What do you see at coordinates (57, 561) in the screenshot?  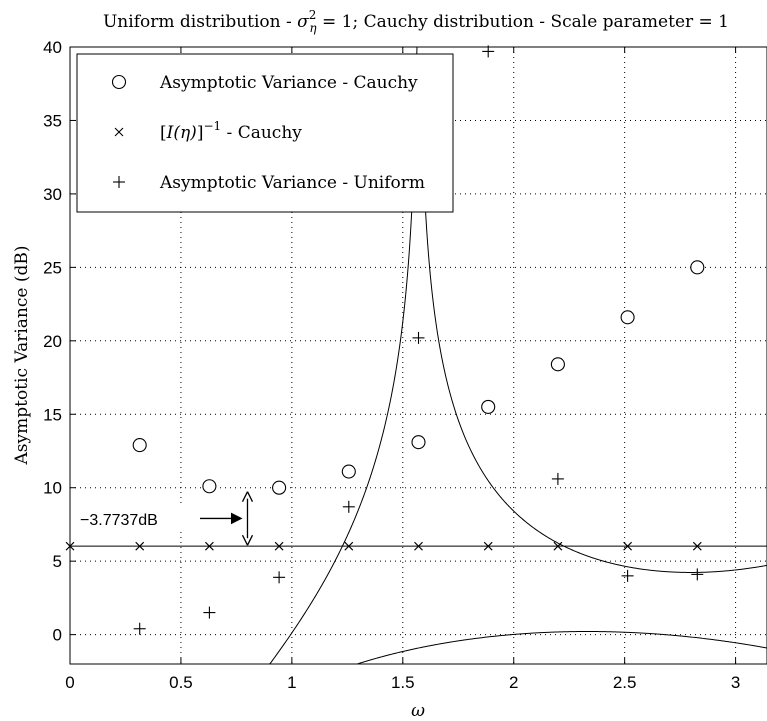 I see `y-tick-label: 5` at bounding box center [57, 561].